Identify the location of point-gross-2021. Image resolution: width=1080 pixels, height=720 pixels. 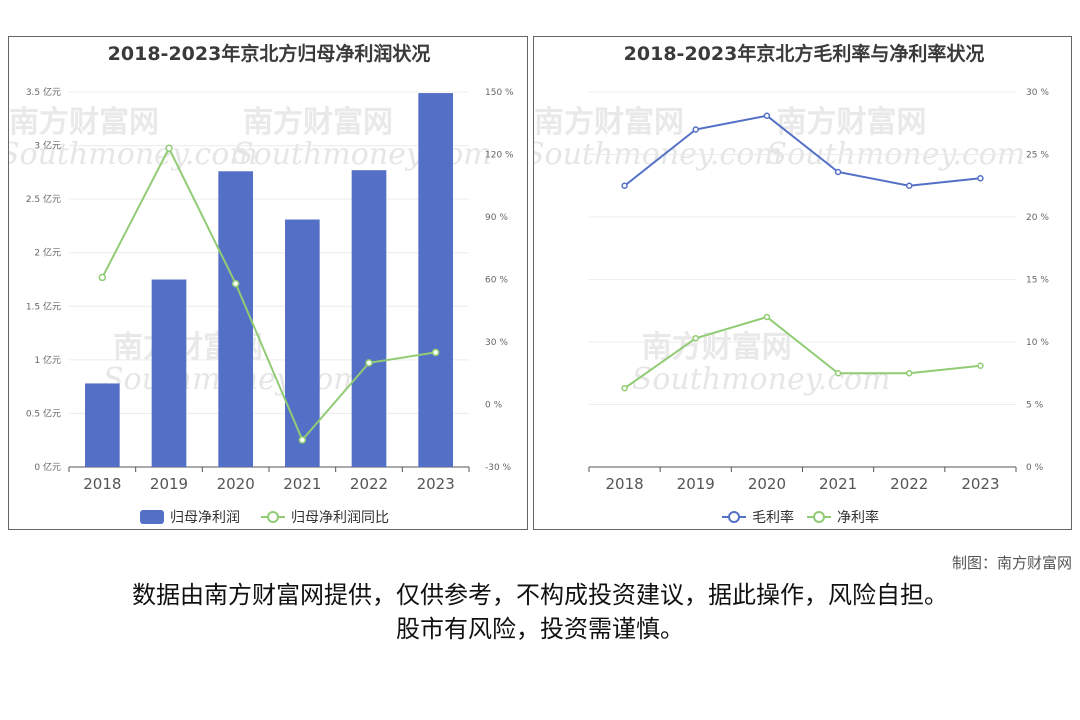
(838, 172).